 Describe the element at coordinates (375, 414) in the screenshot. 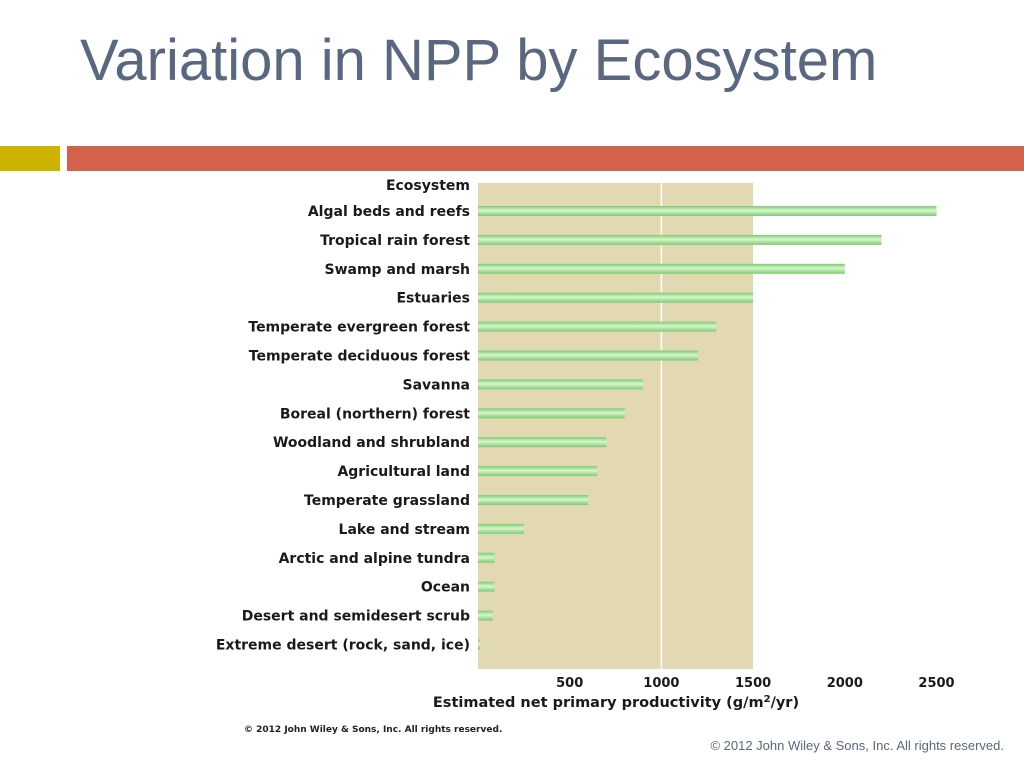

I see `category-label-8: Boreal (northern) forest` at that location.